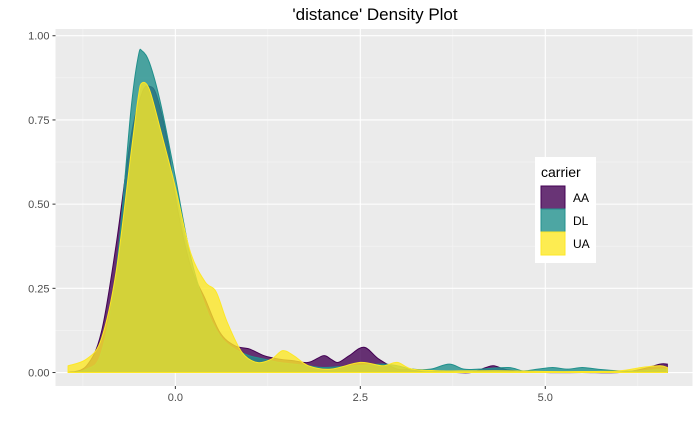 This screenshot has width=700, height=432. I want to click on legend: carrier AA DL UA, so click(565, 210).